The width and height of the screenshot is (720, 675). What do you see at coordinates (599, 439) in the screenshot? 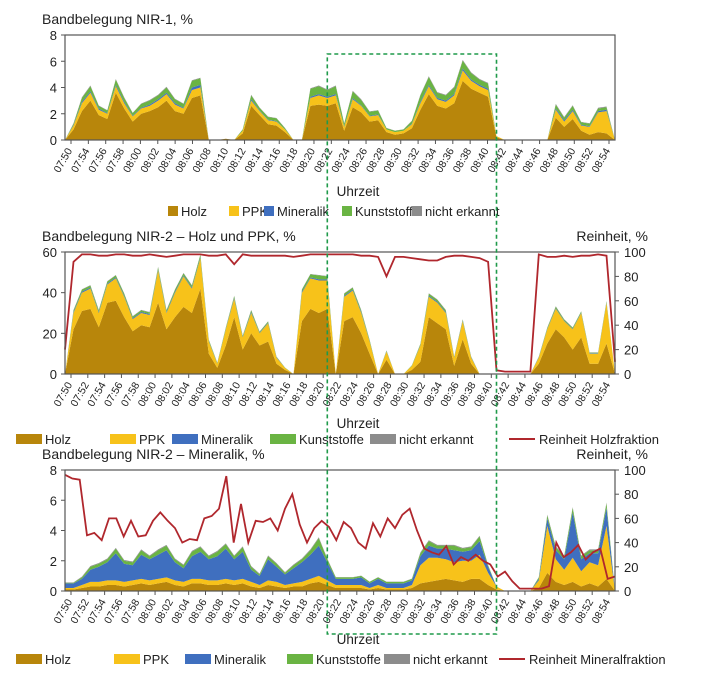
I see `legend-label: Reinheit Holzfraktion` at bounding box center [599, 439].